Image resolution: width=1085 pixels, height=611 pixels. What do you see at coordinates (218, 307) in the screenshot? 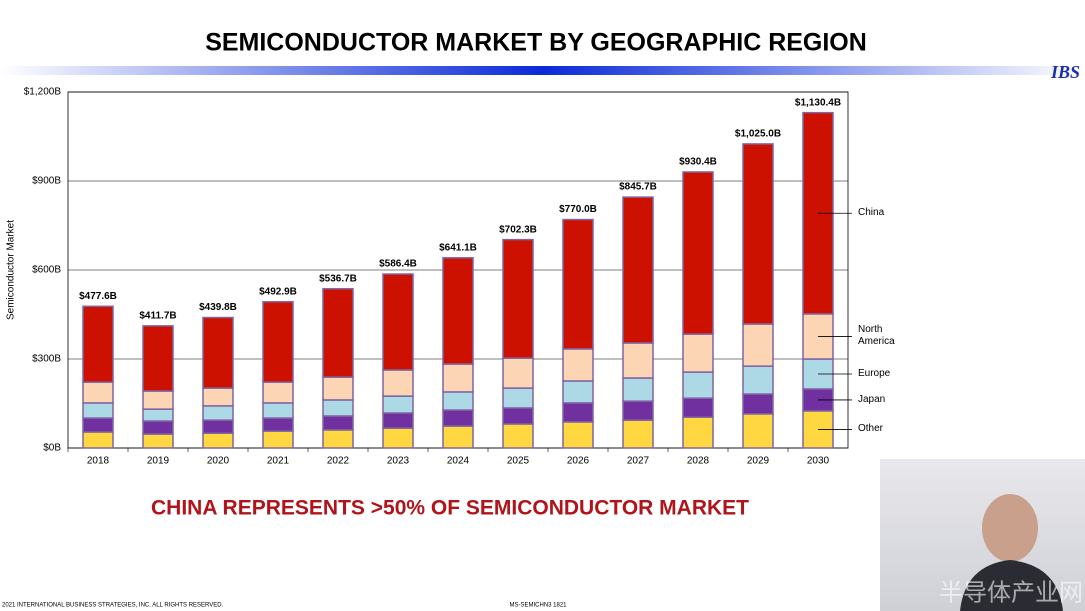
I see `total-label: $439.8B` at bounding box center [218, 307].